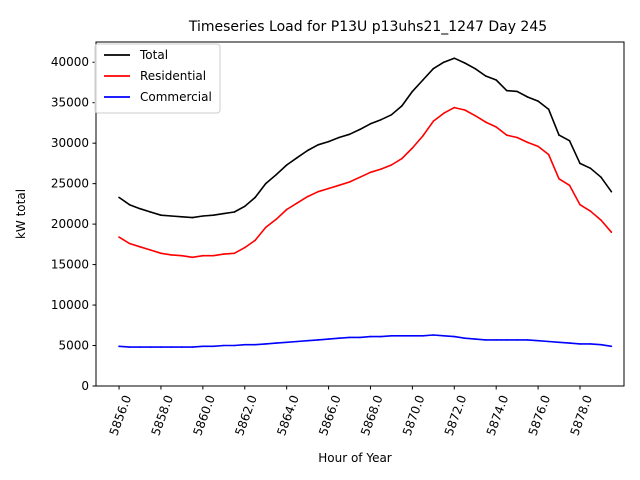 This screenshot has width=640, height=480. Describe the element at coordinates (355, 458) in the screenshot. I see `x-axis-label: Hour of Year` at that location.